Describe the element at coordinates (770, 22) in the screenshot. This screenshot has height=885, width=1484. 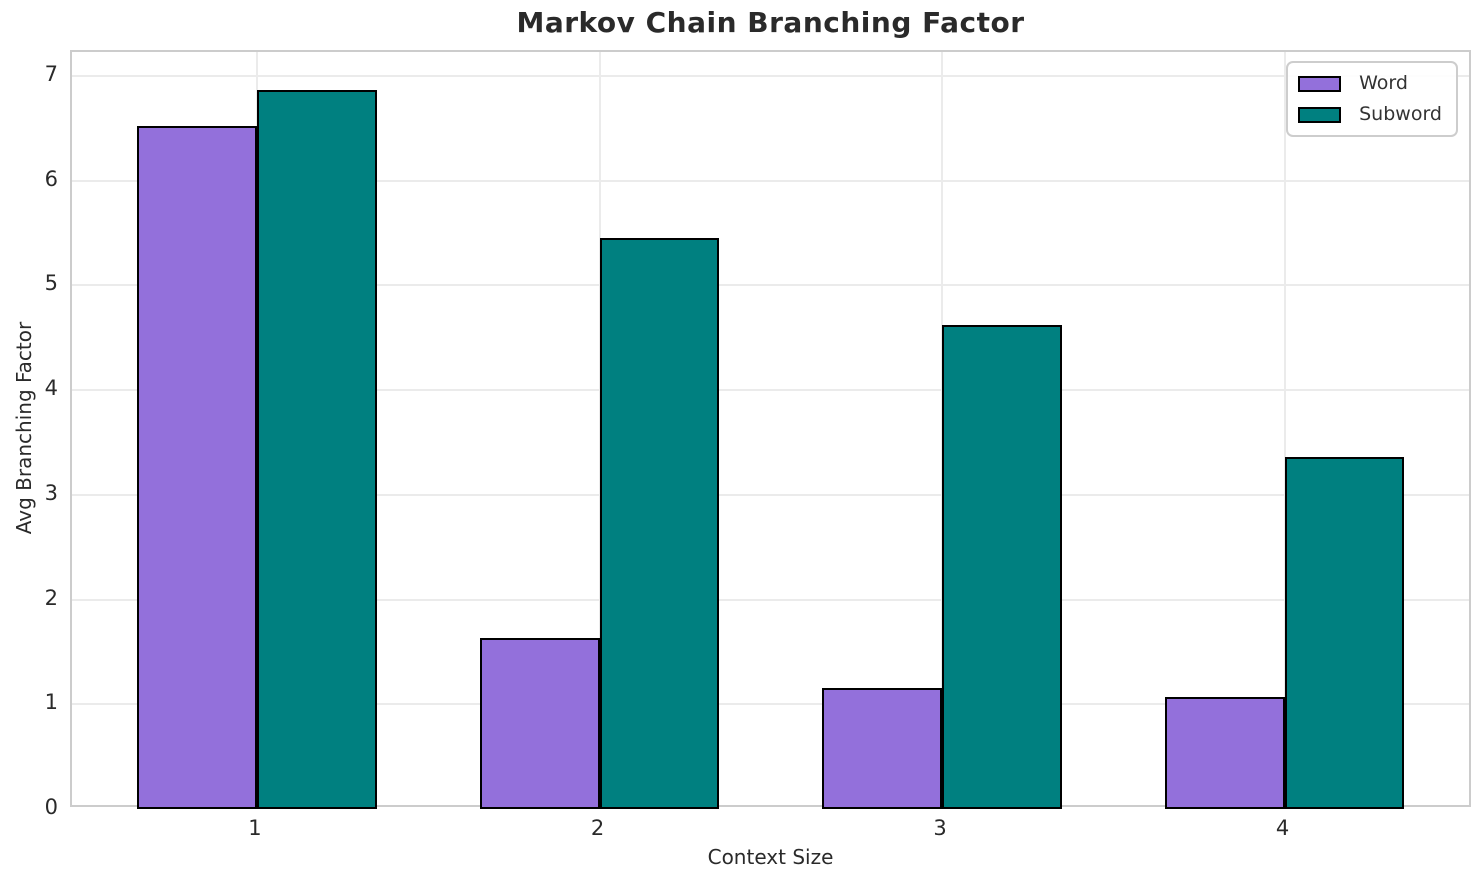
I see `chart-title: Markov Chain Branching Factor` at that location.